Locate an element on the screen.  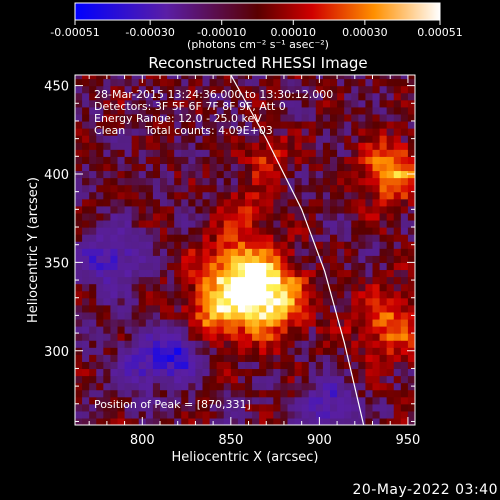
timestamp: 20-May-2022 03:40 is located at coordinates (425, 490).